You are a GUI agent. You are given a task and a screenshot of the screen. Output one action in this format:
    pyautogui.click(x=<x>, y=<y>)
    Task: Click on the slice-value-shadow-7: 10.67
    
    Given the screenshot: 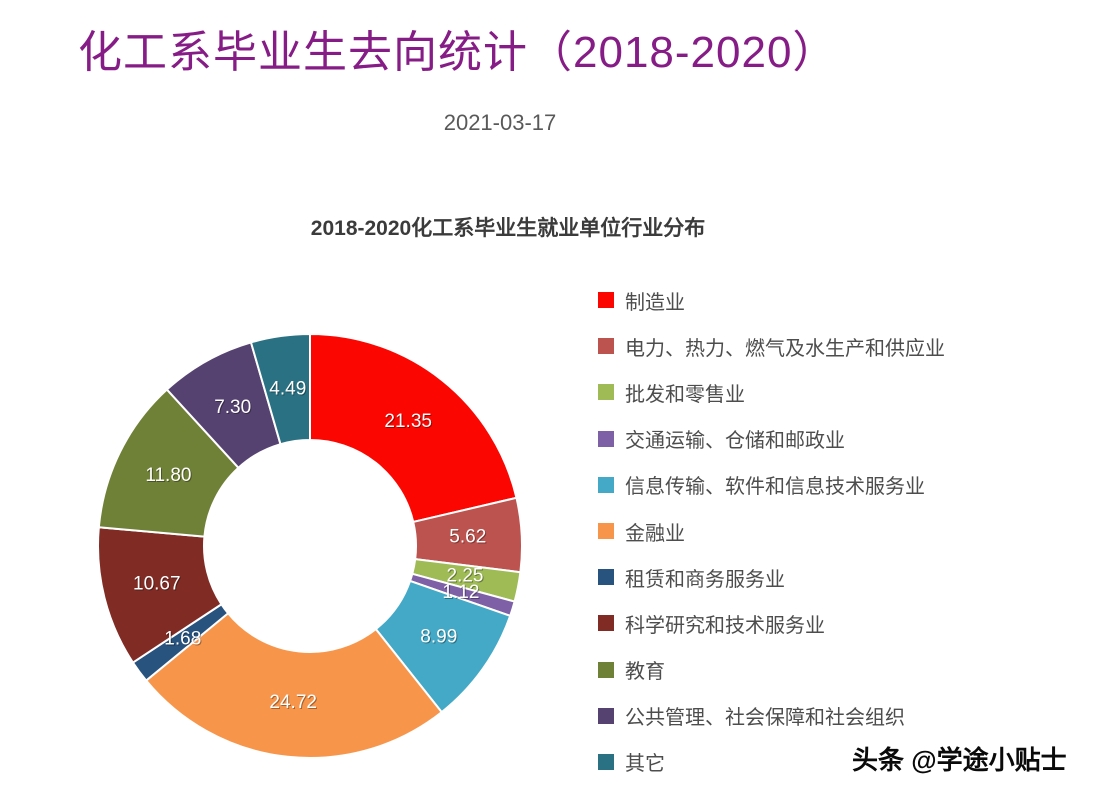 What is the action you would take?
    pyautogui.click(x=158, y=585)
    